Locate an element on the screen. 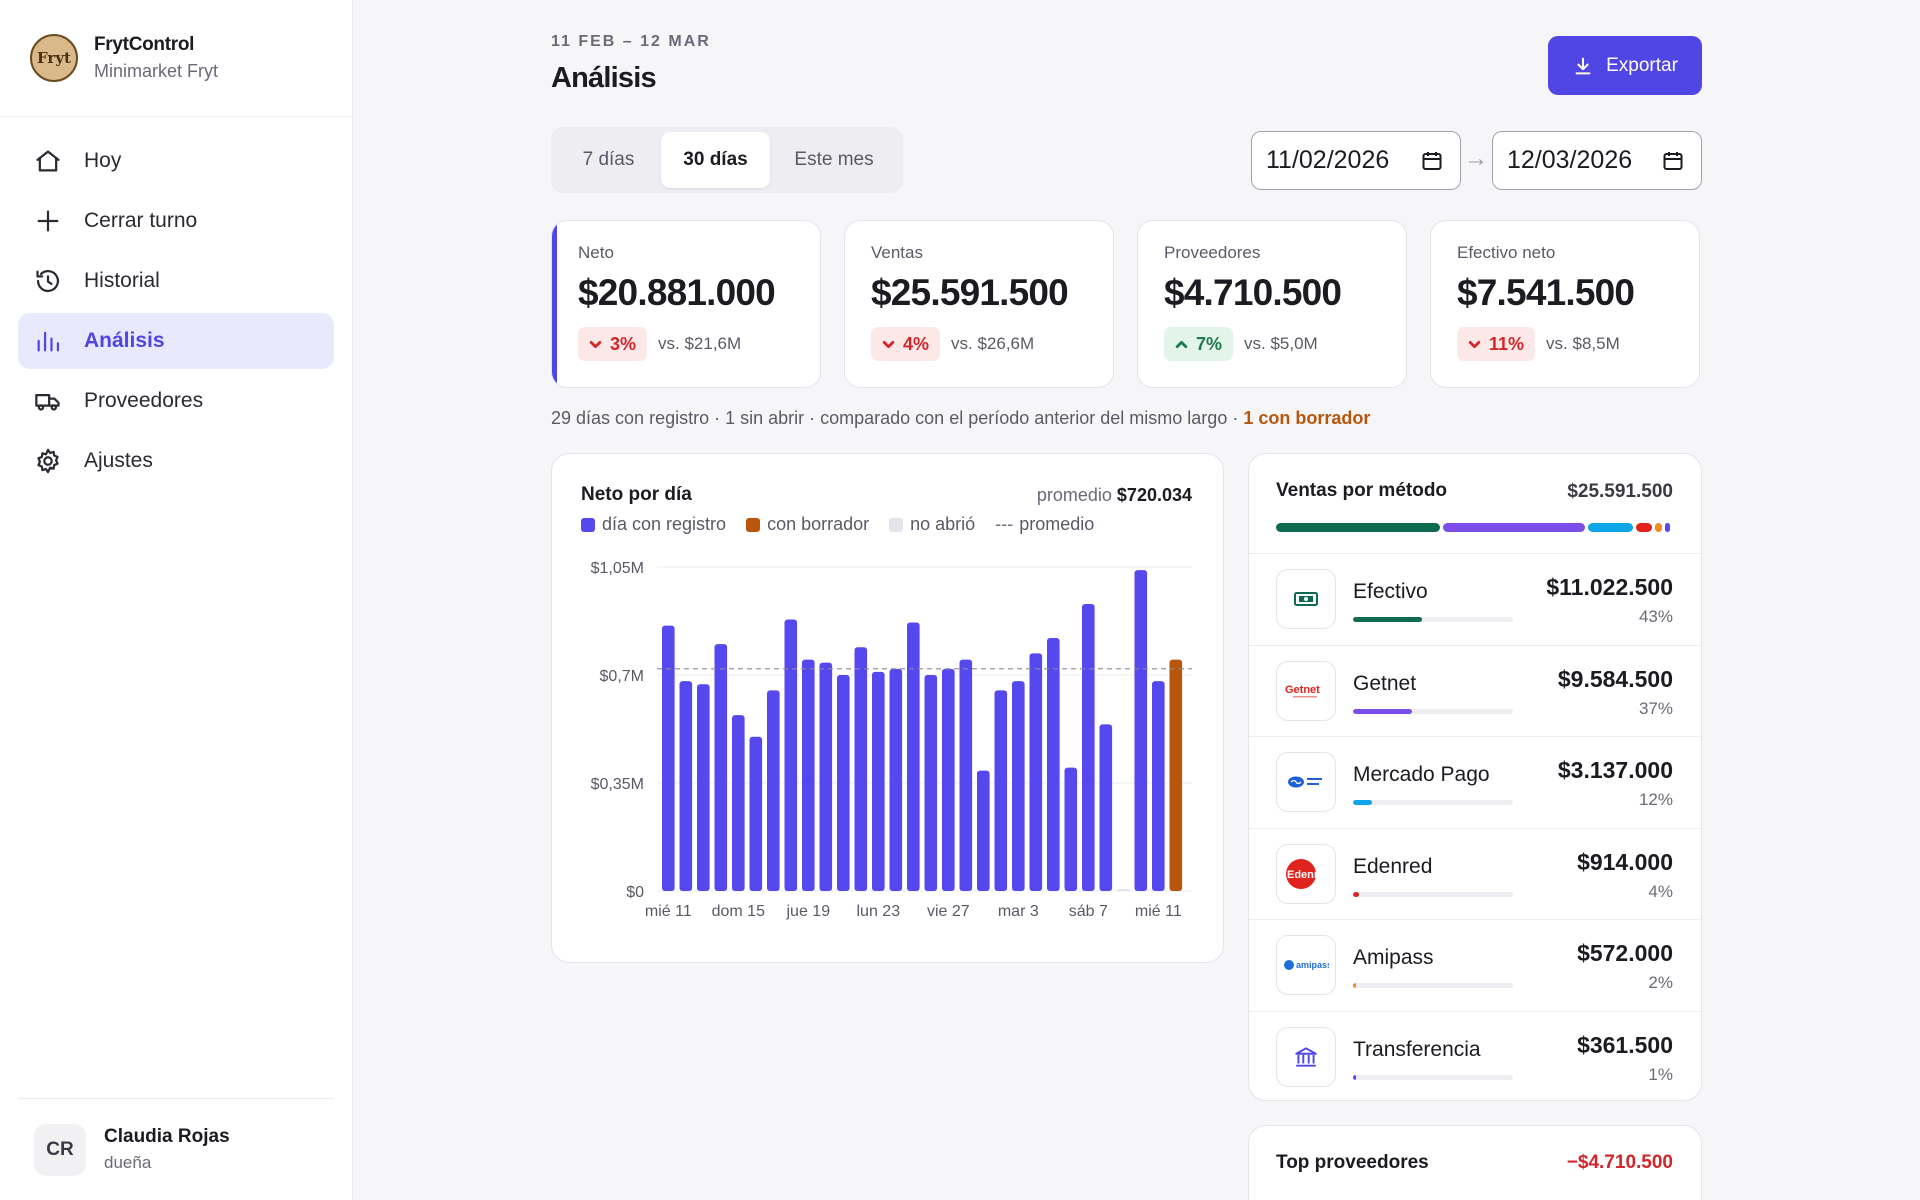 The height and width of the screenshot is (1200, 1920). delta-badge: 3% is located at coordinates (613, 344).